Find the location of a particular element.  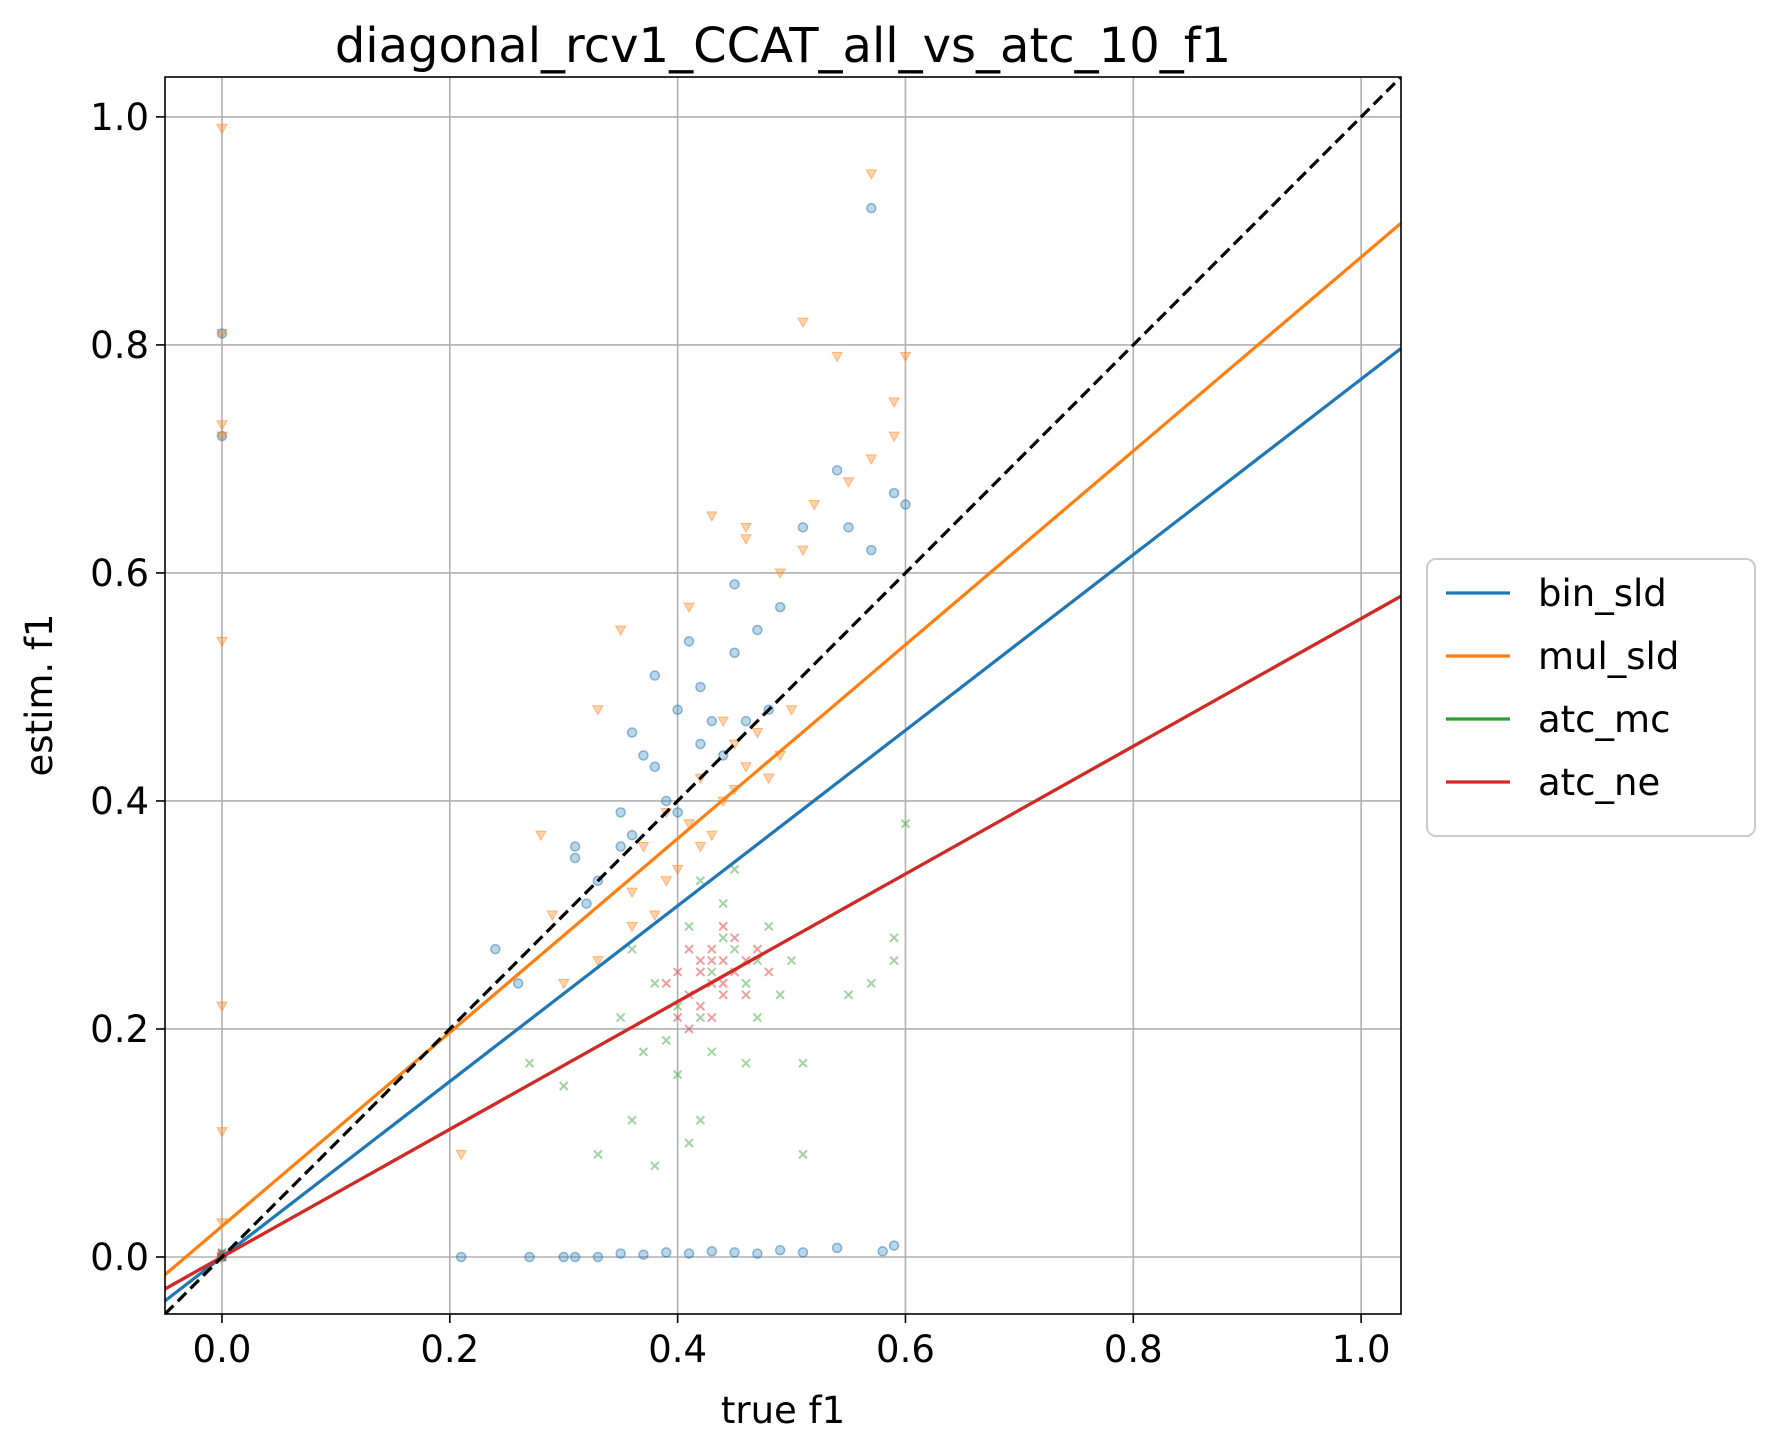

x-tick-label: 1.0 is located at coordinates (1361, 1349).